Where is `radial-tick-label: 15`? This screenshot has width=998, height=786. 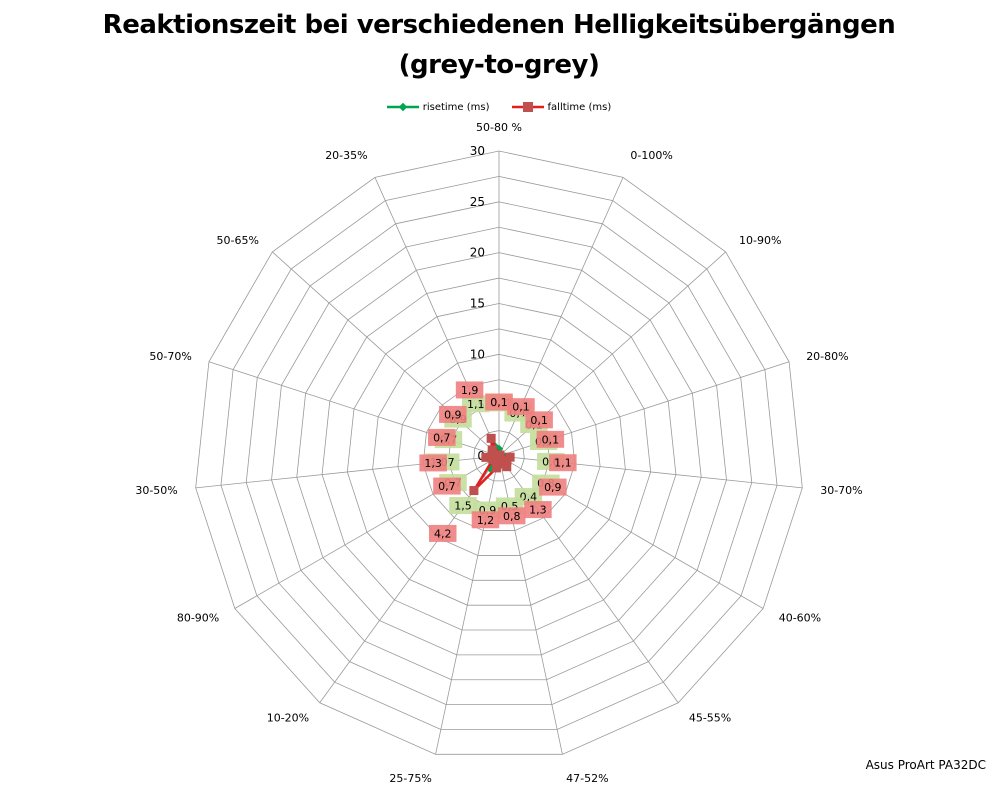 radial-tick-label: 15 is located at coordinates (477, 304).